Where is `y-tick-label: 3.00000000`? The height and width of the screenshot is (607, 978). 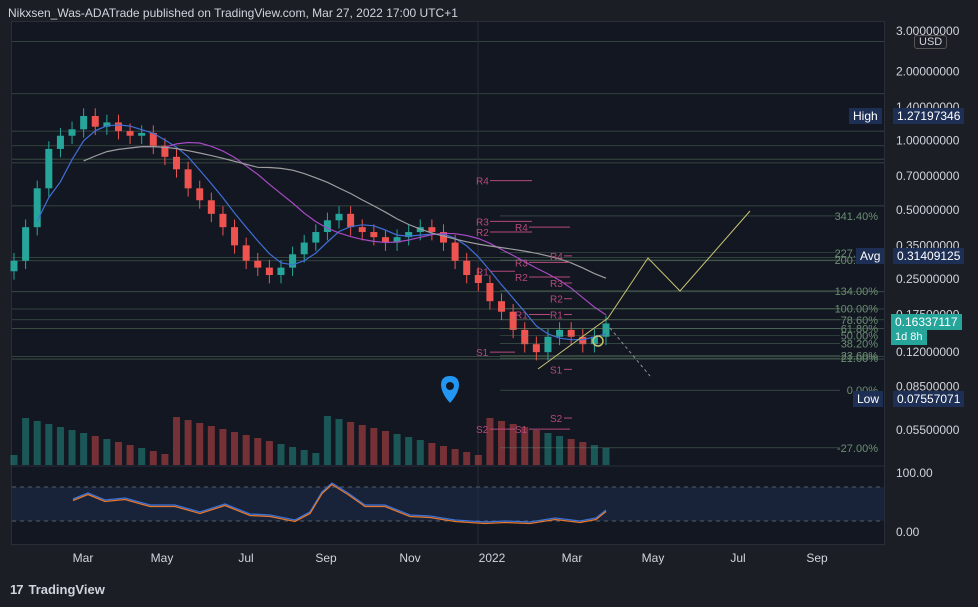 y-tick-label: 3.00000000 is located at coordinates (928, 31).